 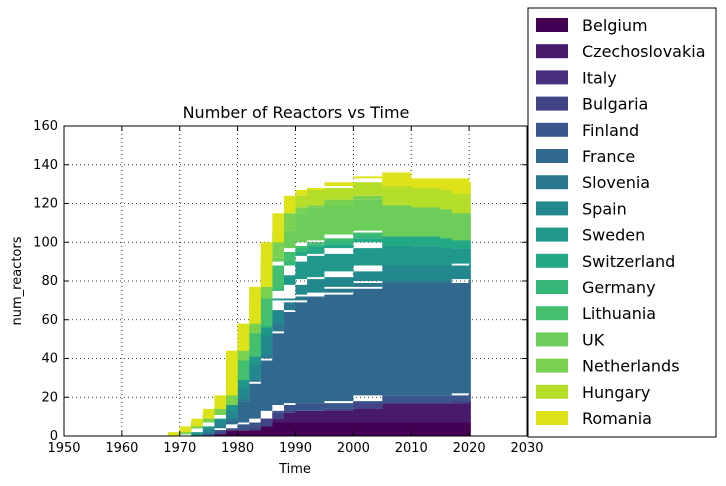 I want to click on legend-label: Spain, so click(x=604, y=208).